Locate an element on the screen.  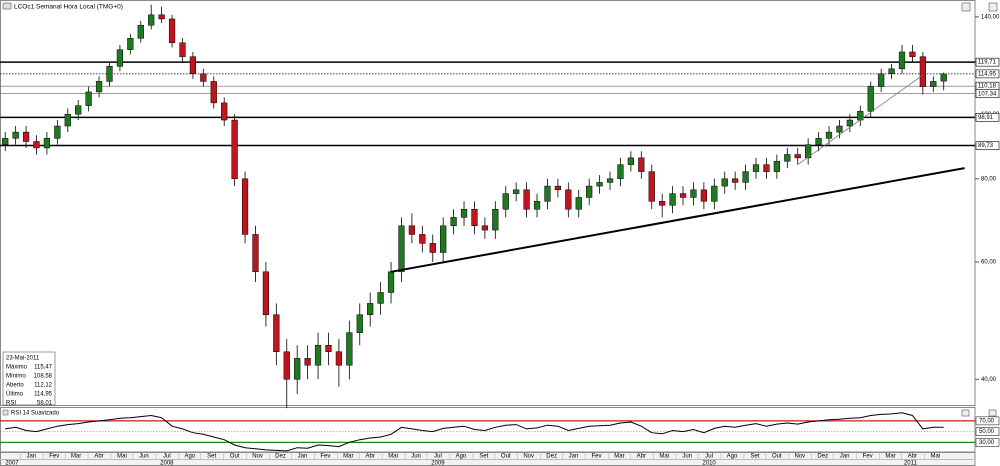
info-label: Máximo is located at coordinates (17, 368).